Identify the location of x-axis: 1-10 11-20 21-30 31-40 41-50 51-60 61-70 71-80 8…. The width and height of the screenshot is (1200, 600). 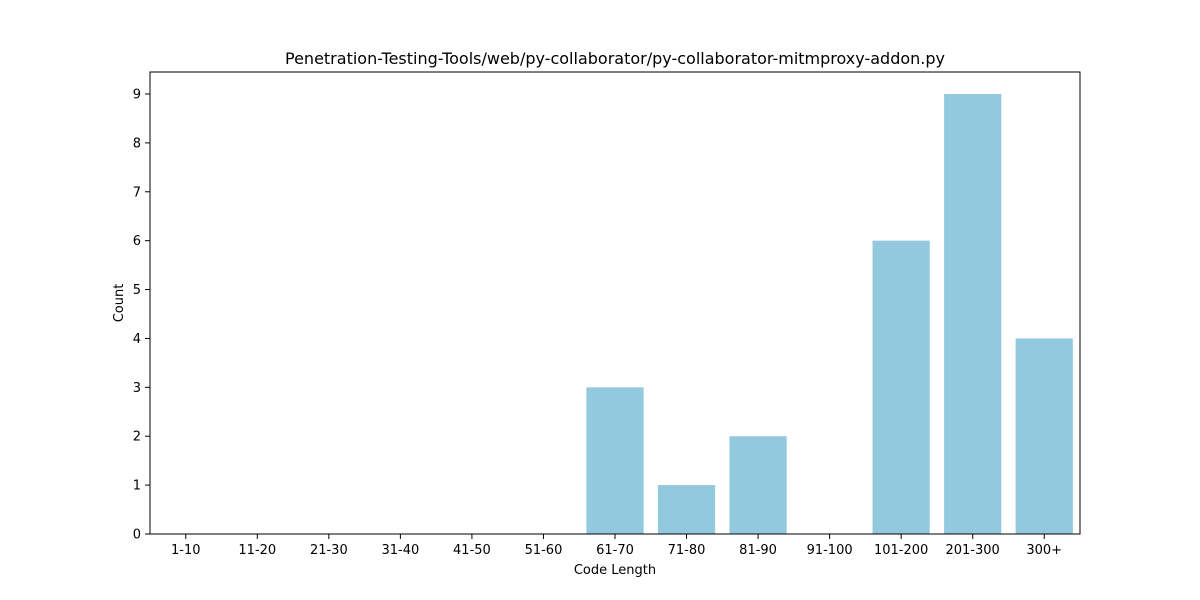
(616, 546).